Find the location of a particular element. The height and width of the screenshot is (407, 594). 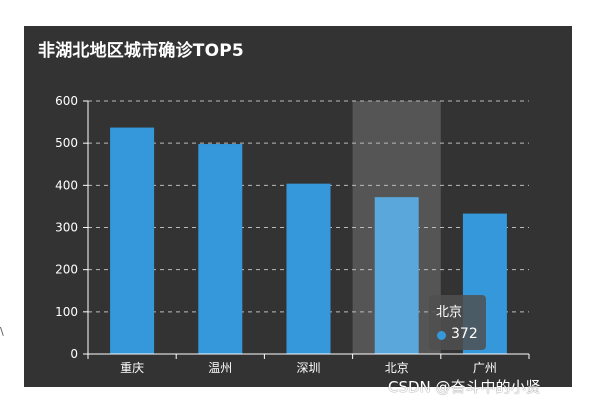

tooltip-series-dot is located at coordinates (441, 335).